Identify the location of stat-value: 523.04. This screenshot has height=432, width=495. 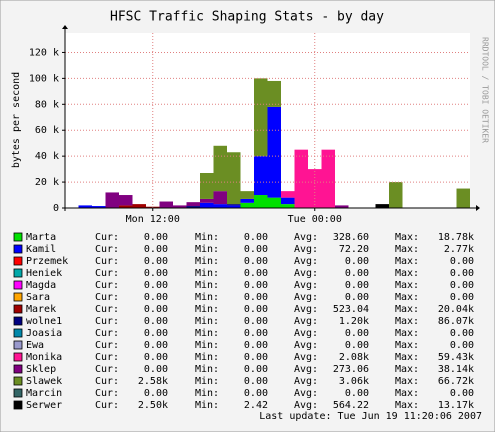
(351, 309).